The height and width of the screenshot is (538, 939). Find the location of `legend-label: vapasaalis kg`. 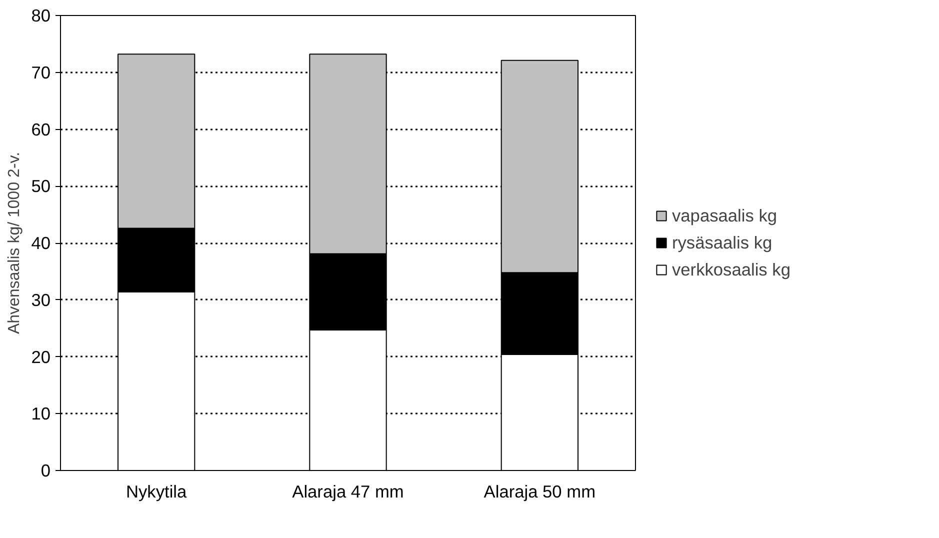

legend-label: vapasaalis kg is located at coordinates (724, 215).